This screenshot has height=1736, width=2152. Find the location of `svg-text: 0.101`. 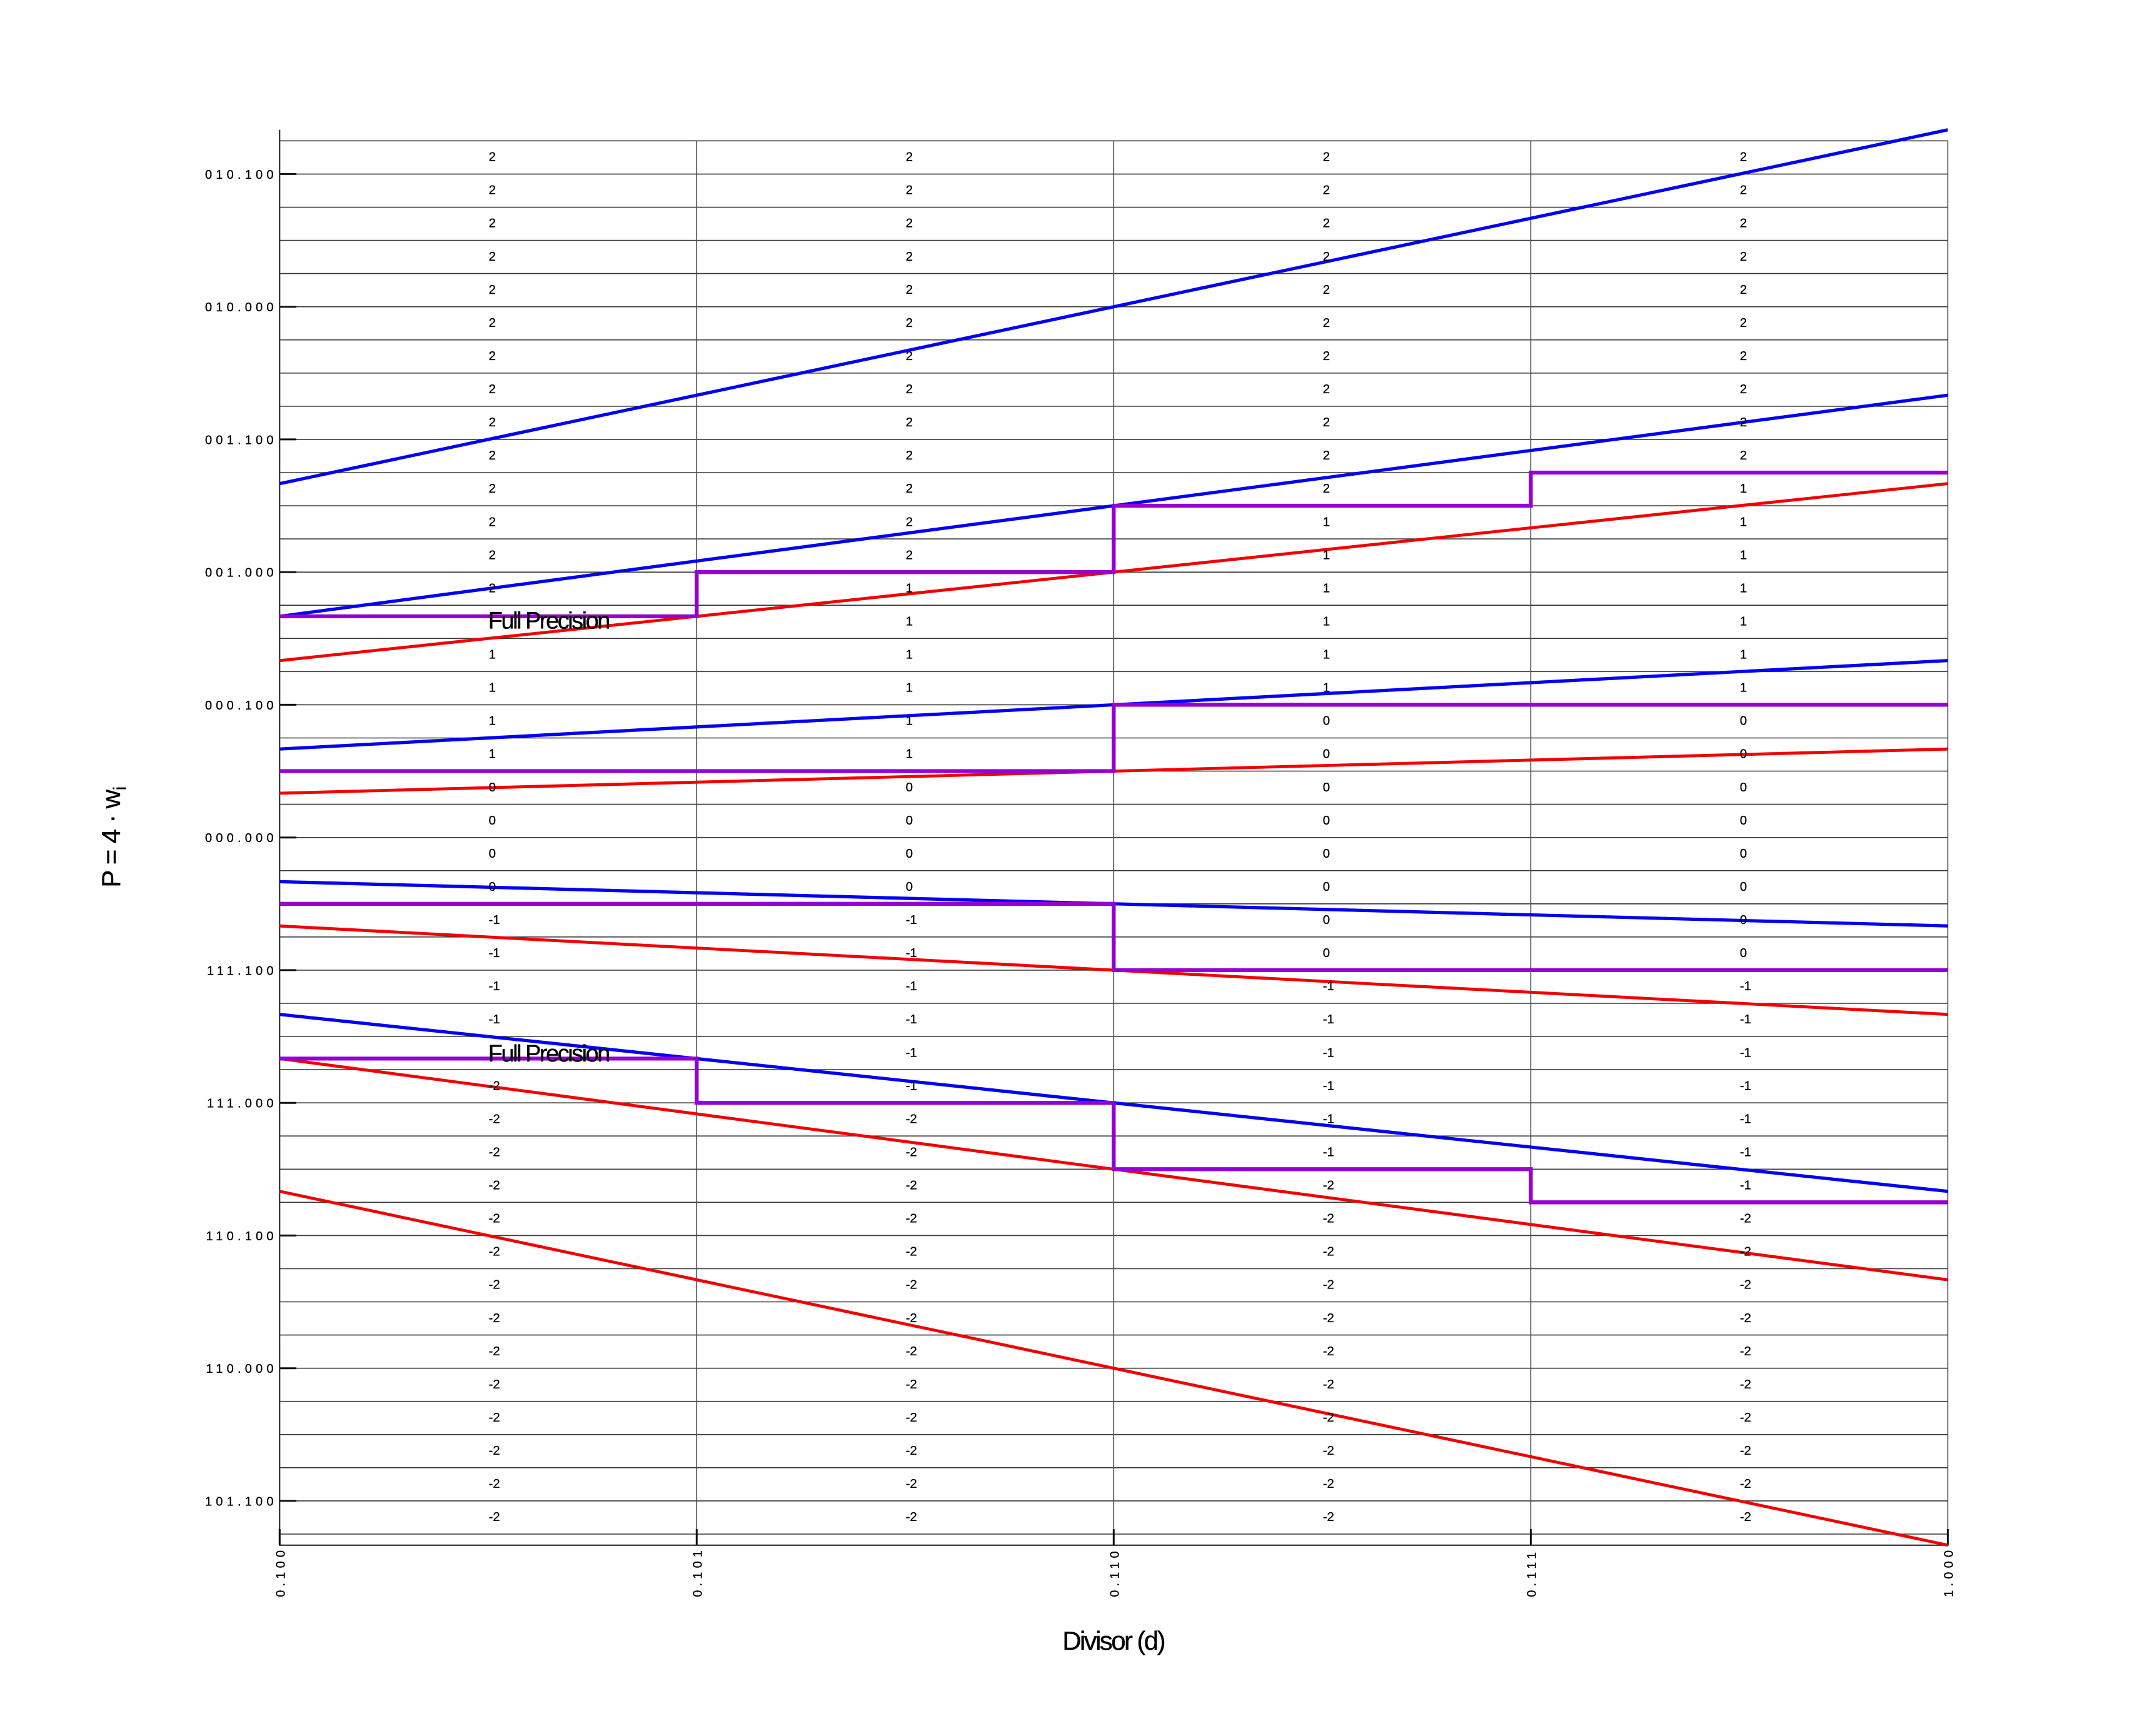

svg-text: 0.101 is located at coordinates (698, 1572).